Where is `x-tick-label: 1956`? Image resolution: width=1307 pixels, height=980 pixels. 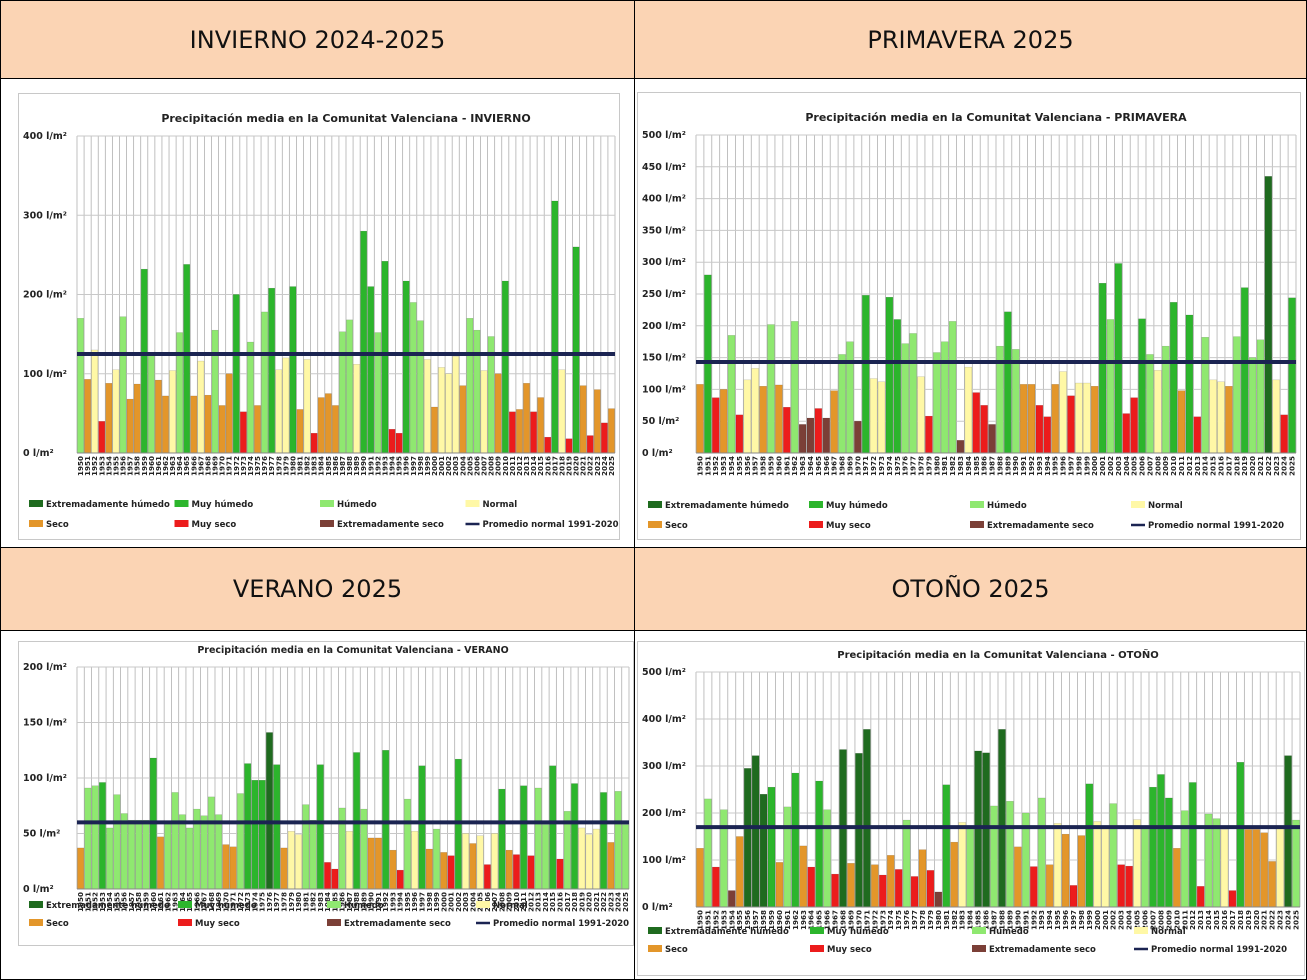
x-tick-label: 1956 is located at coordinates (747, 466).